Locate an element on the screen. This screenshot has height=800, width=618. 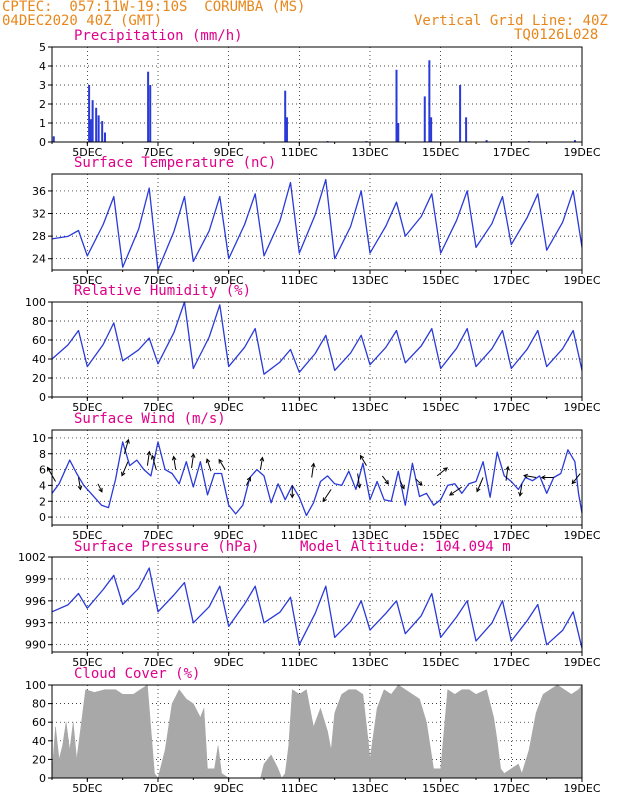
temp-xtick-label: 15DEC is located at coordinates (440, 280).